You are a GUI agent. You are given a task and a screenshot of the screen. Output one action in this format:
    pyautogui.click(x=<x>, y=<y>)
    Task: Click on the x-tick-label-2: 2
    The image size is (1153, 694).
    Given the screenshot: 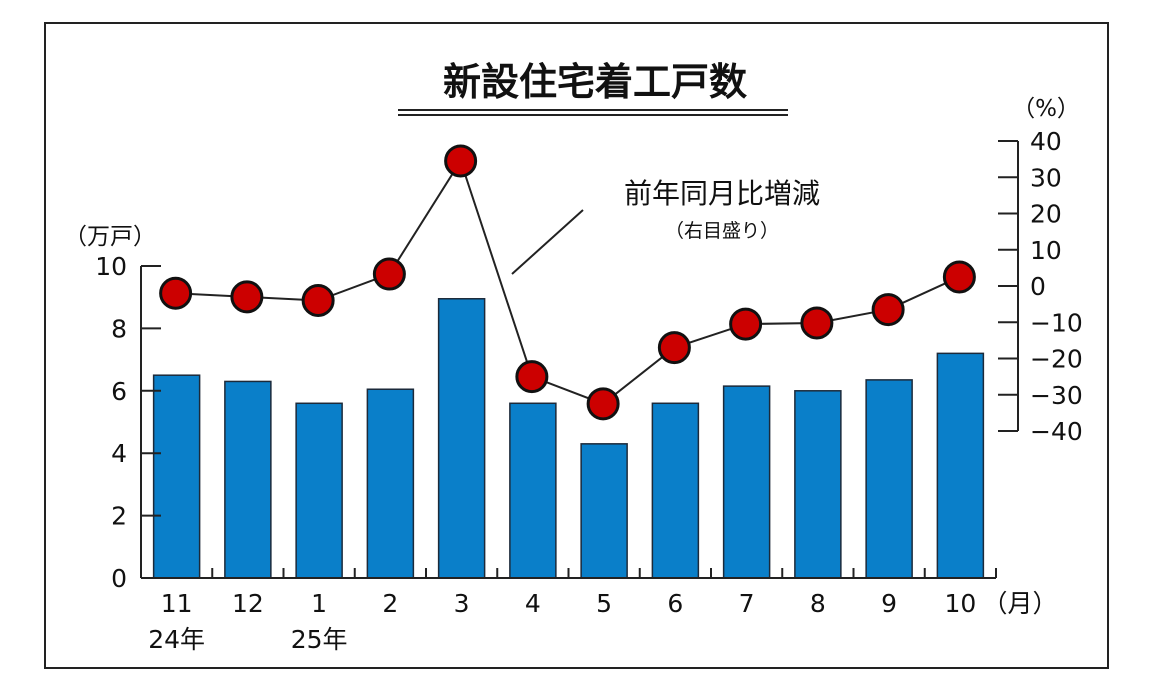 What is the action you would take?
    pyautogui.click(x=390, y=603)
    